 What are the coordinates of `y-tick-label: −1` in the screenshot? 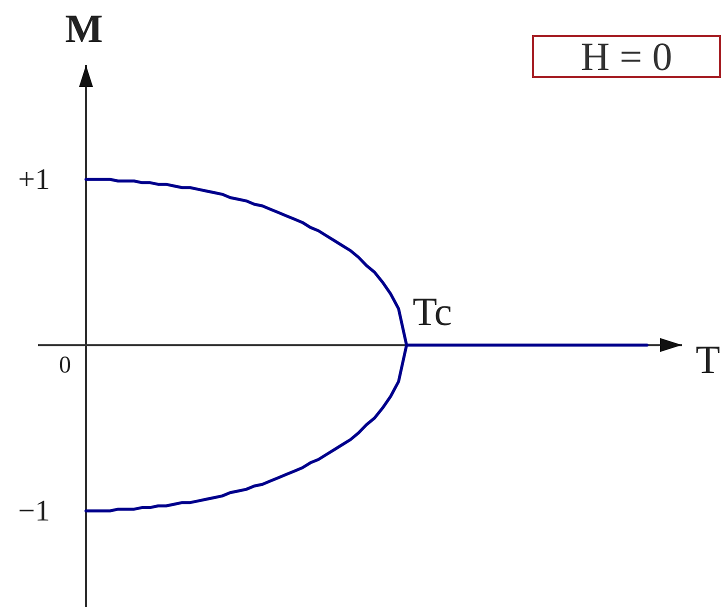 It's located at (34, 511).